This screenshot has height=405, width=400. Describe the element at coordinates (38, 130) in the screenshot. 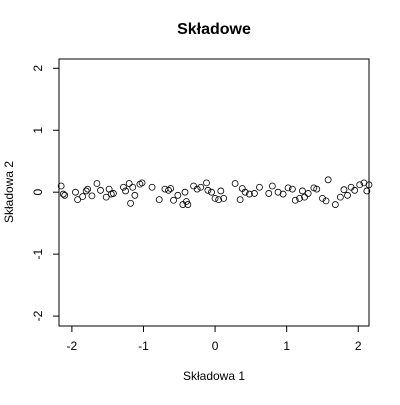

I see `y-tick-label: 1` at that location.